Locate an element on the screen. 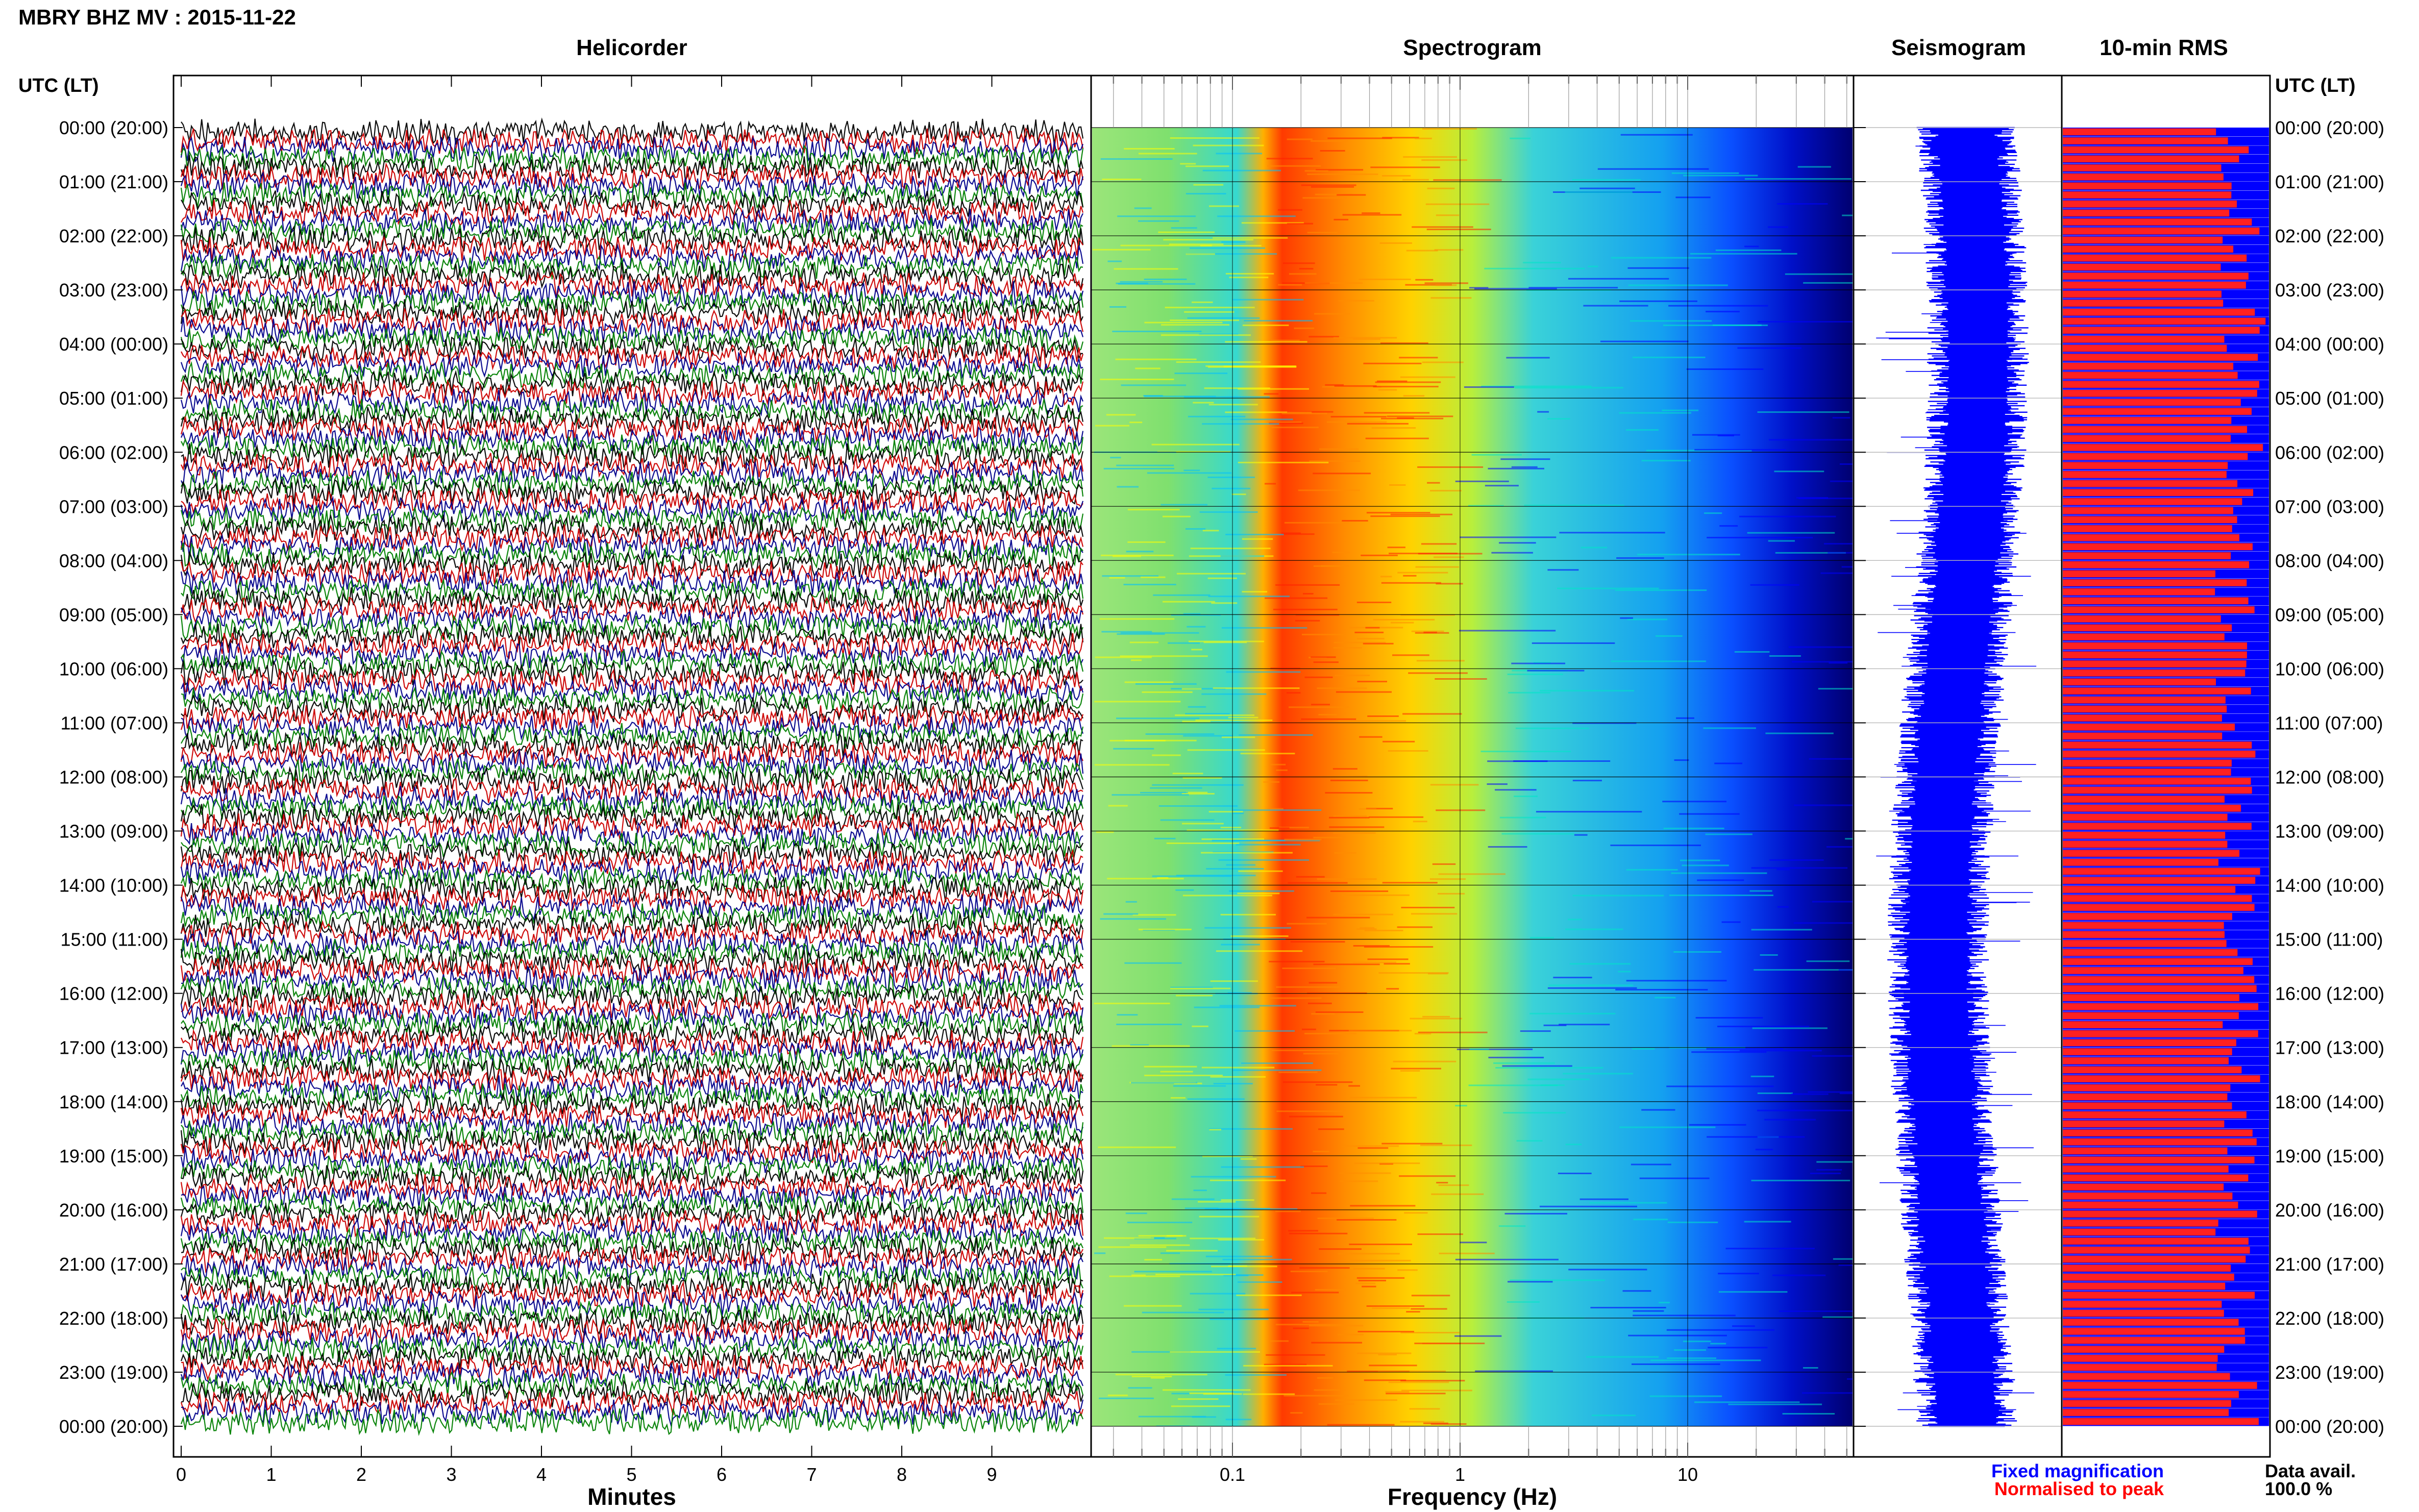  time-tick-label-left: 03:00 (23:00) is located at coordinates (113, 290).